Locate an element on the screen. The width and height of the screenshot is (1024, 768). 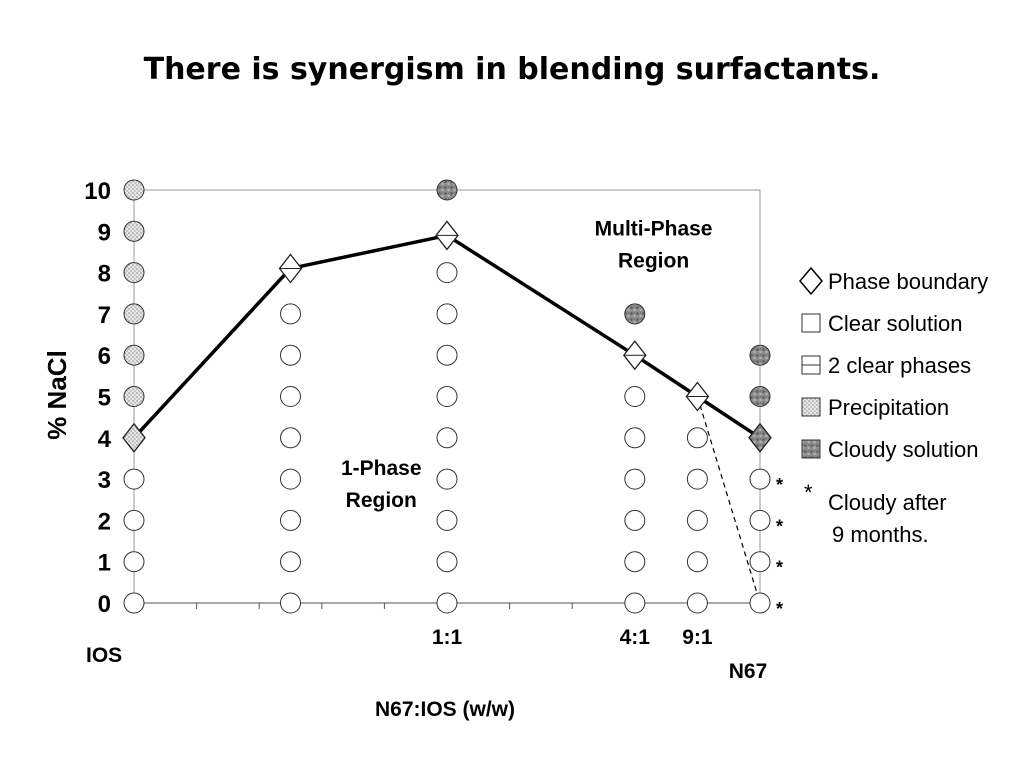
x-tick-label: IOS is located at coordinates (104, 655).